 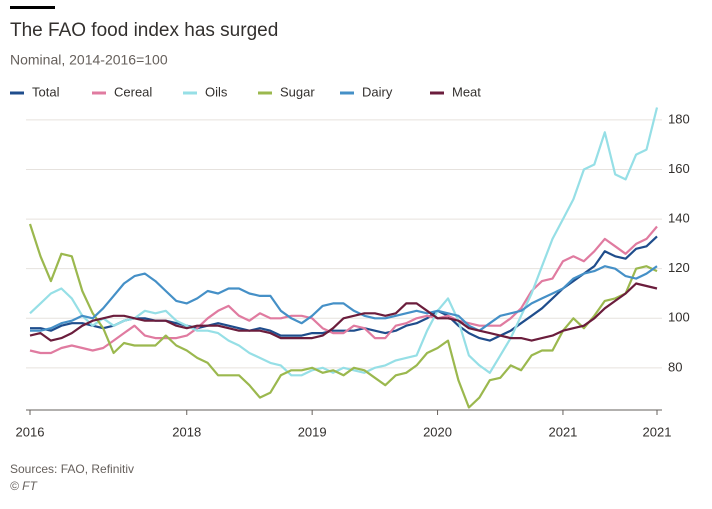 I want to click on y-tick-label: 160, so click(x=679, y=168).